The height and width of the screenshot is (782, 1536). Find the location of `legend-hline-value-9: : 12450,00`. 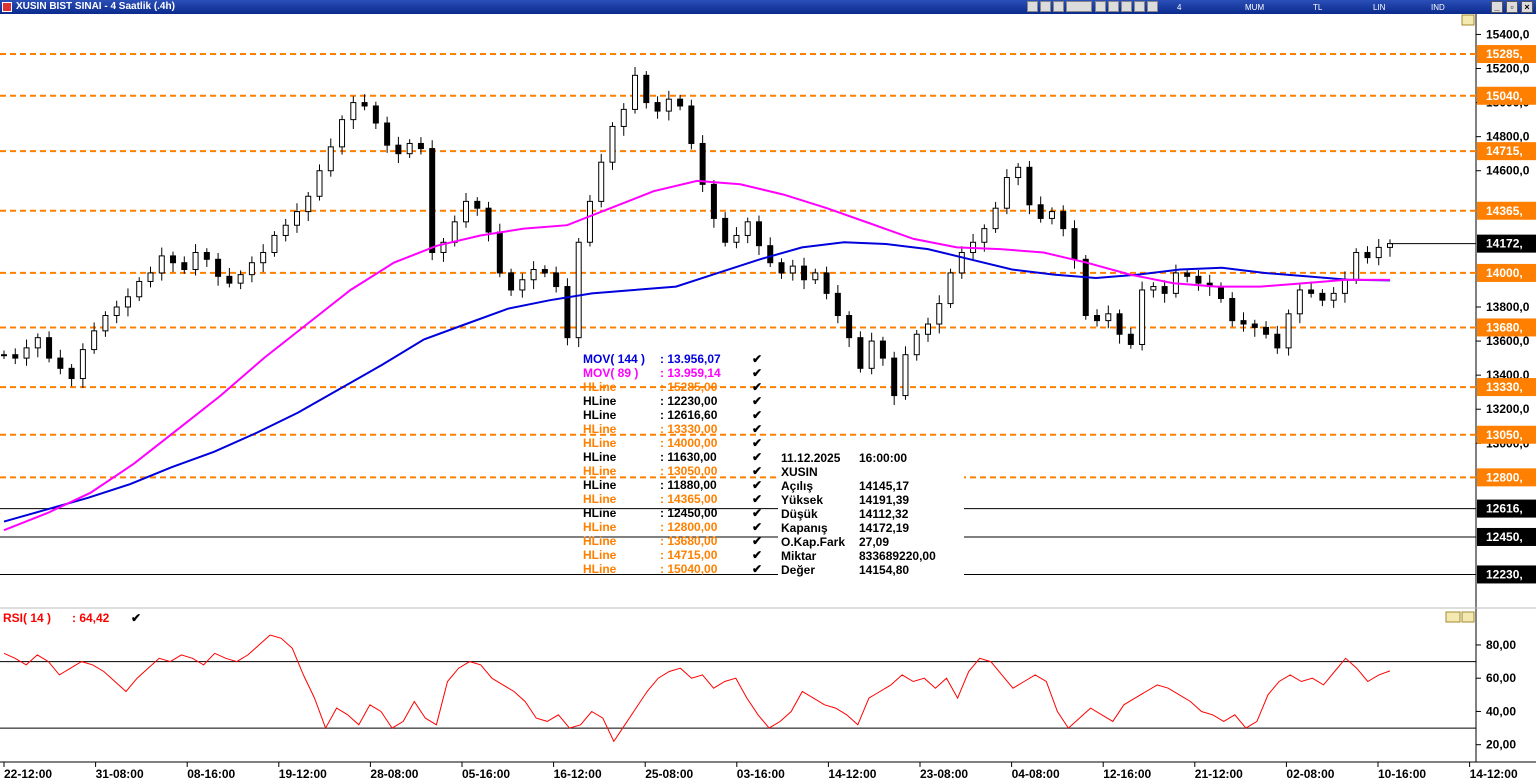

legend-hline-value-9: : 12450,00 is located at coordinates (689, 513).